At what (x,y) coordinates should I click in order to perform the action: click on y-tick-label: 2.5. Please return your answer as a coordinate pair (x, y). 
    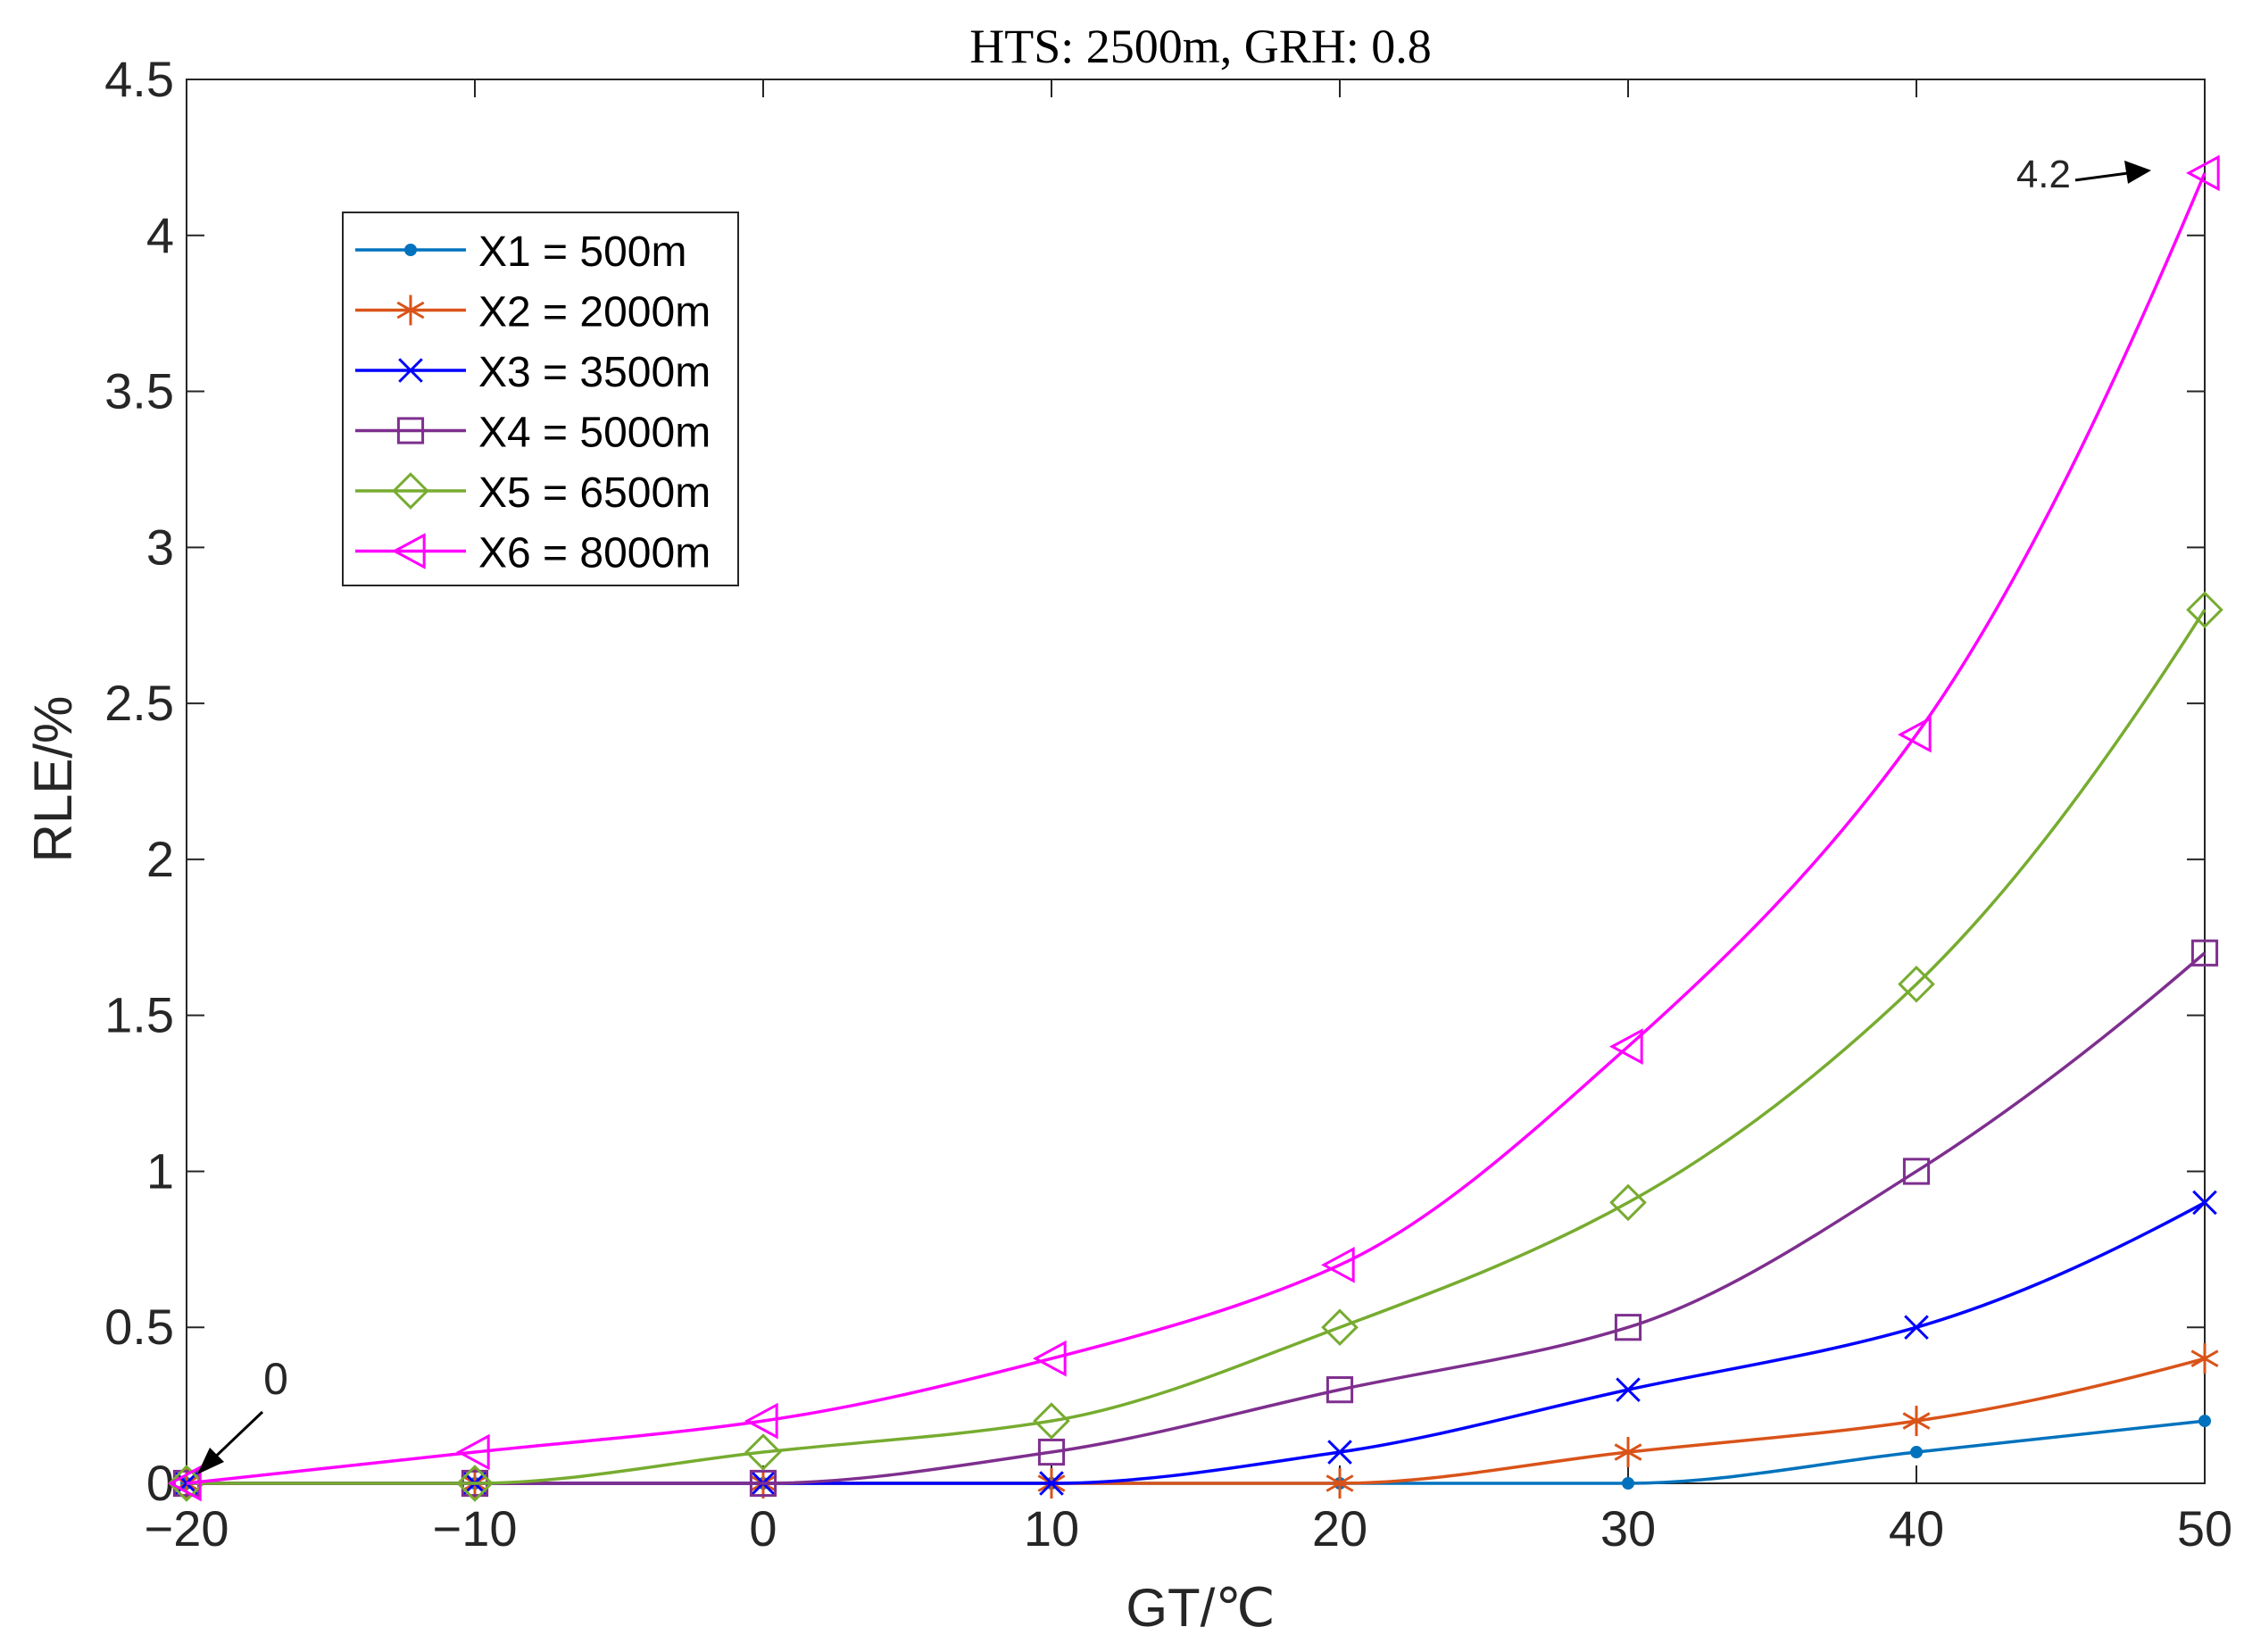
    Looking at the image, I should click on (139, 703).